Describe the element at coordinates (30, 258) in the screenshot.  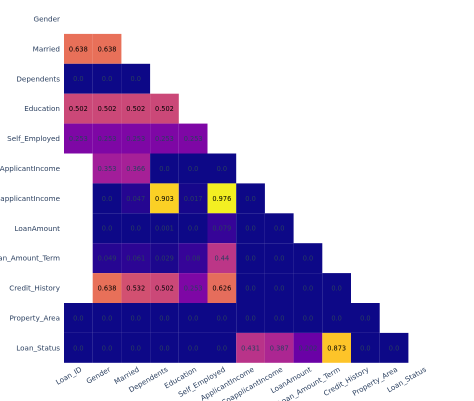
I see `y-tick-label: Loan_Amount_Term` at that location.